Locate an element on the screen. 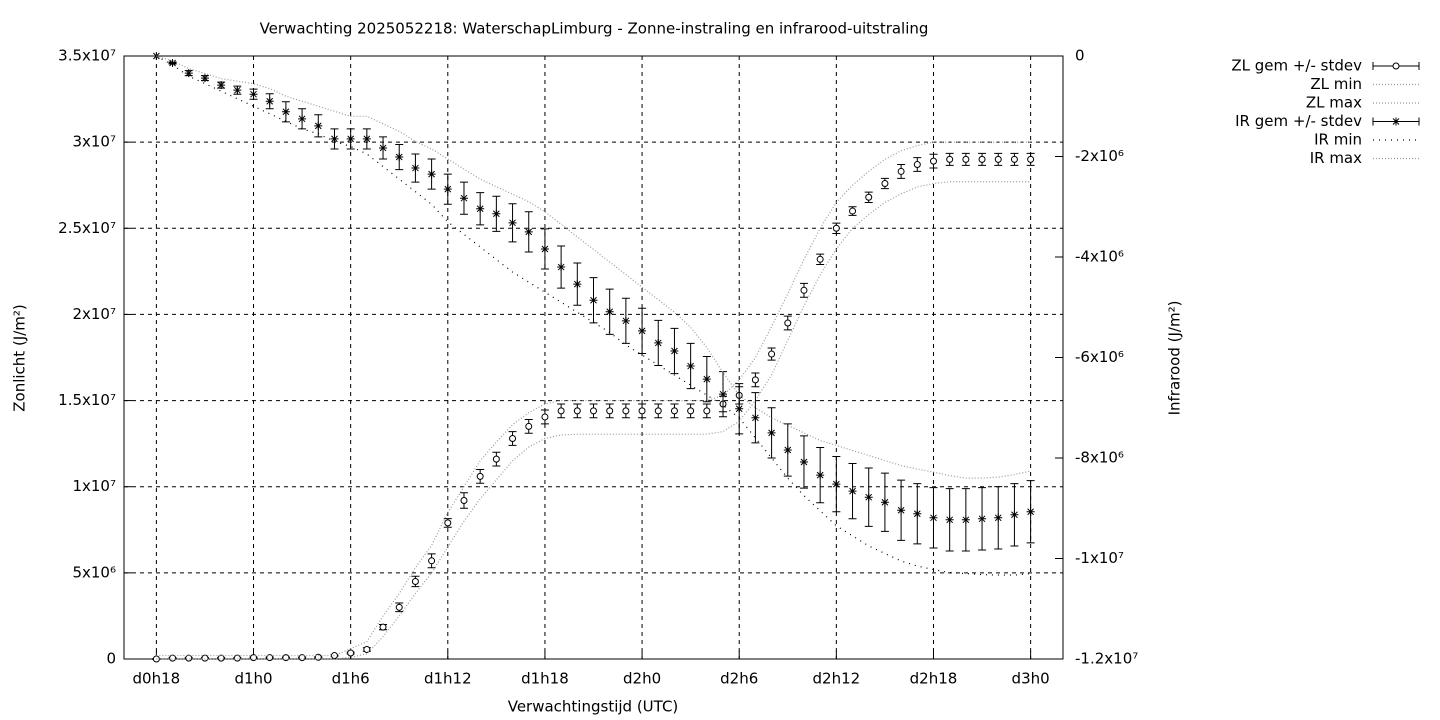 The image size is (1440, 720). x-tick-label: d3h0 is located at coordinates (1031, 679).